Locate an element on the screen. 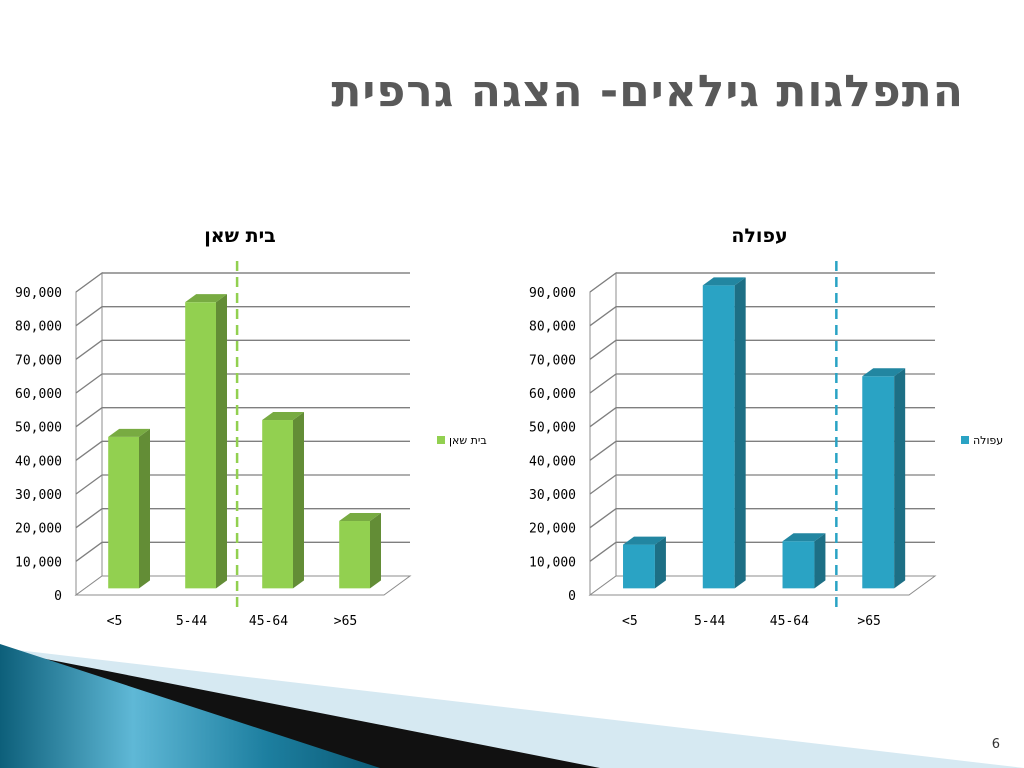  chart-1-x-tick-label: >65 is located at coordinates (868, 619).